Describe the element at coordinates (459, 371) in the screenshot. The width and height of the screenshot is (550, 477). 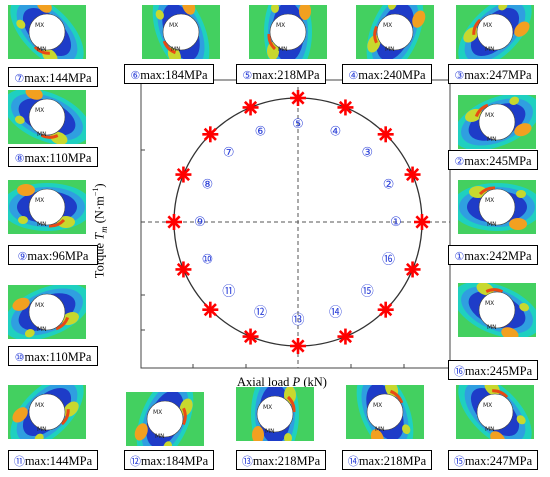
I see `caption-index-16: ⑯` at that location.